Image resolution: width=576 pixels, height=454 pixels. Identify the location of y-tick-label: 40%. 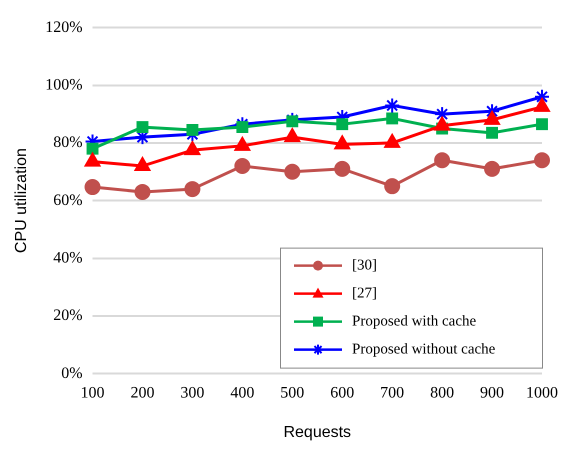
(68, 257).